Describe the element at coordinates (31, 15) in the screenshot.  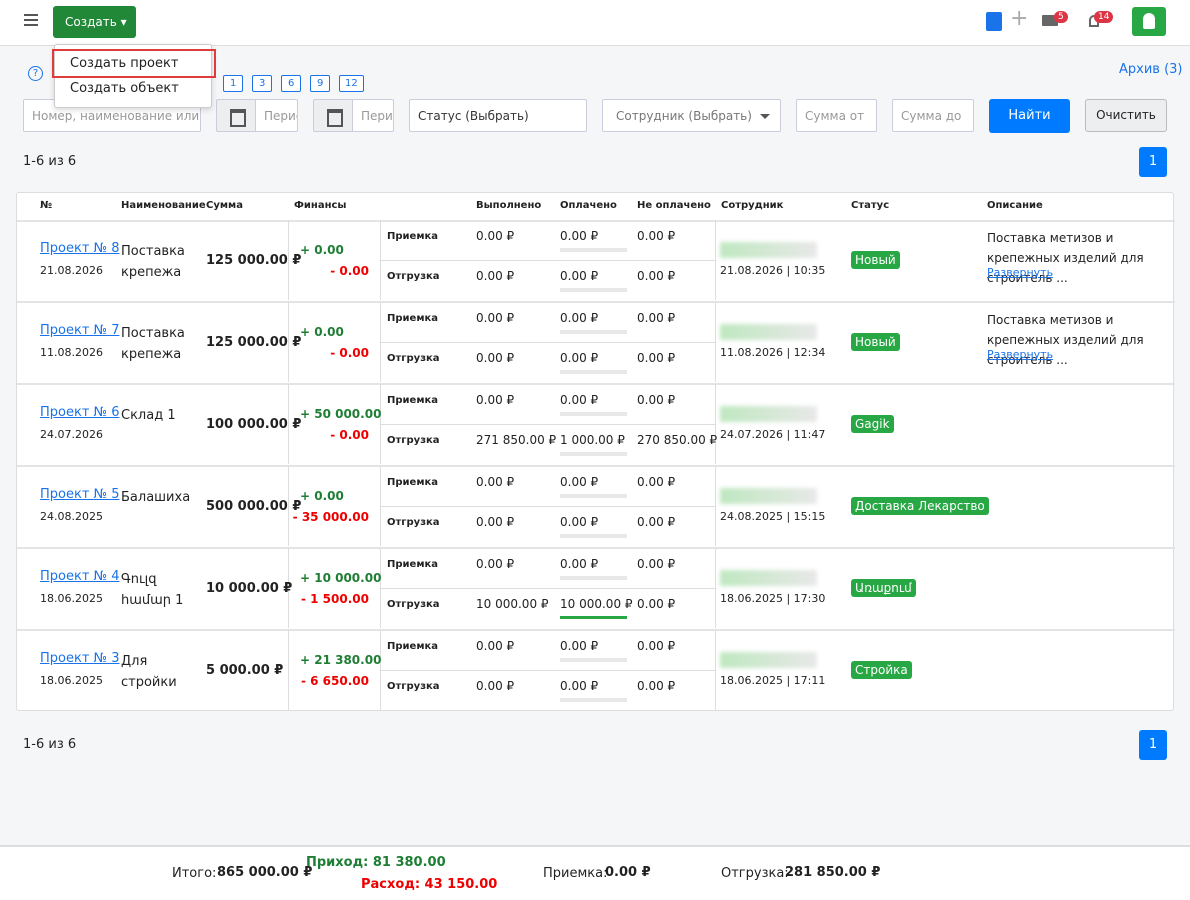
I see `menu-icon` at that location.